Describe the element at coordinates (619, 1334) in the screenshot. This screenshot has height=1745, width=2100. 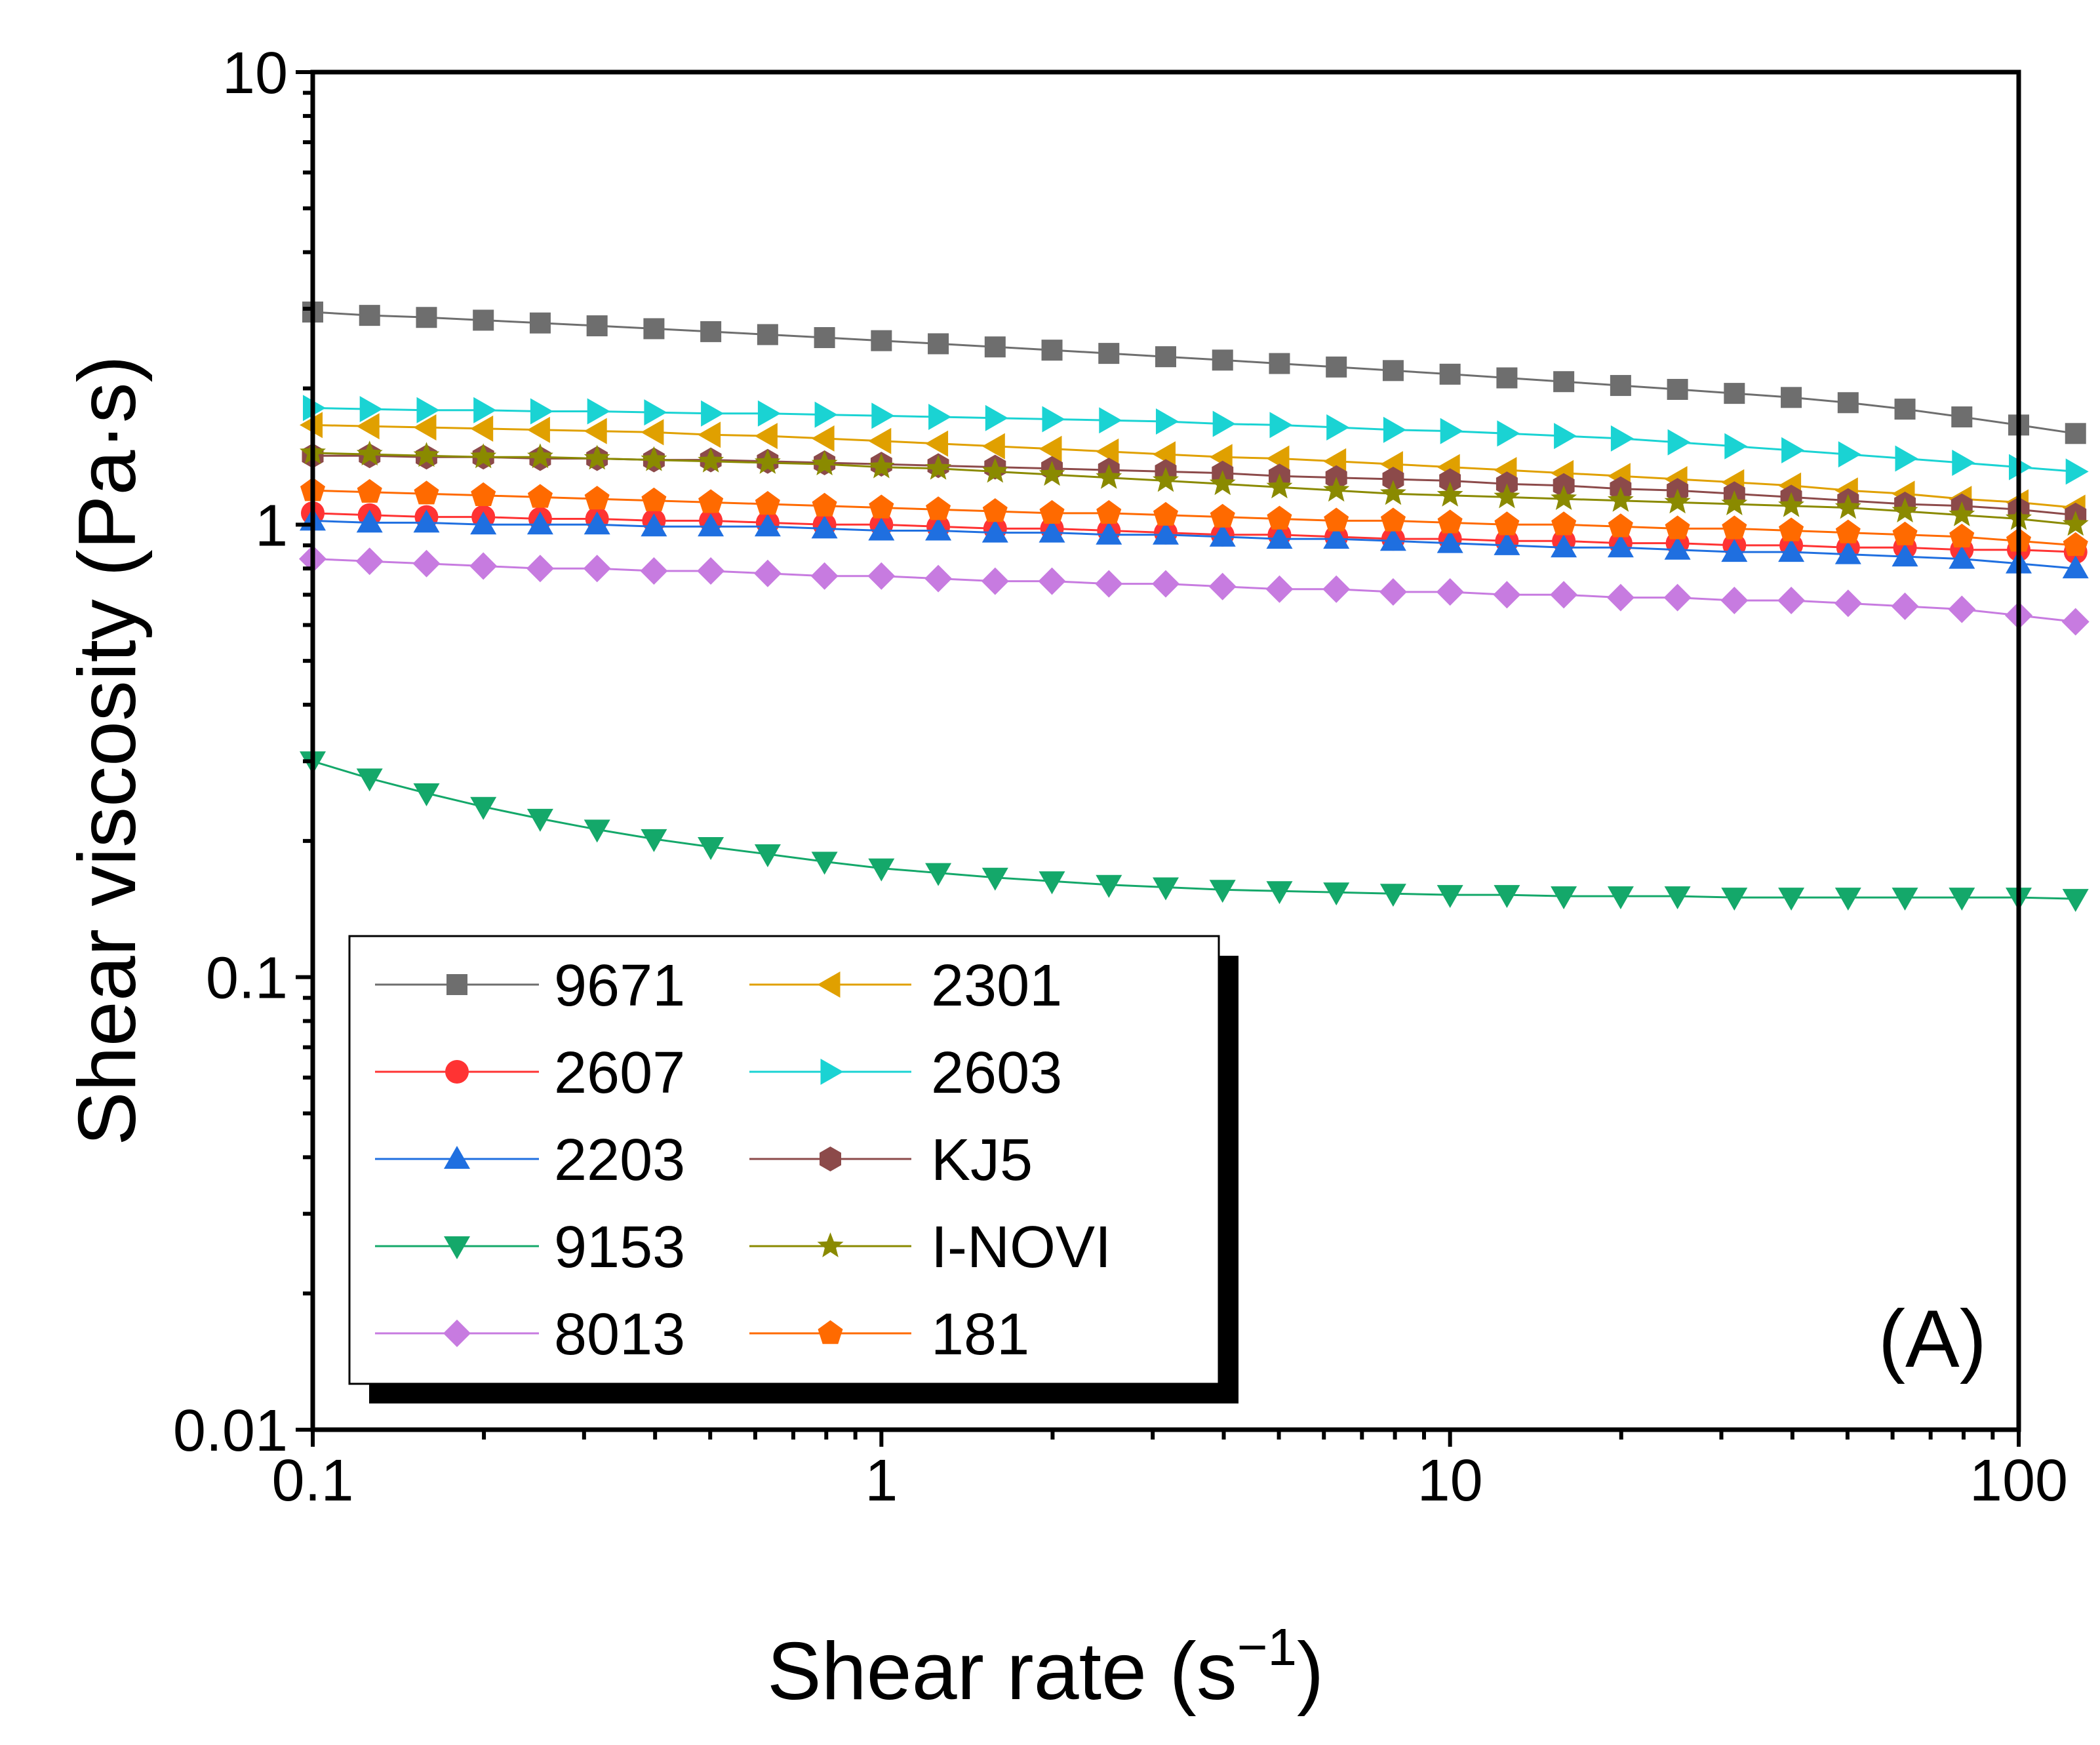
I see `legend-label: 8013` at that location.